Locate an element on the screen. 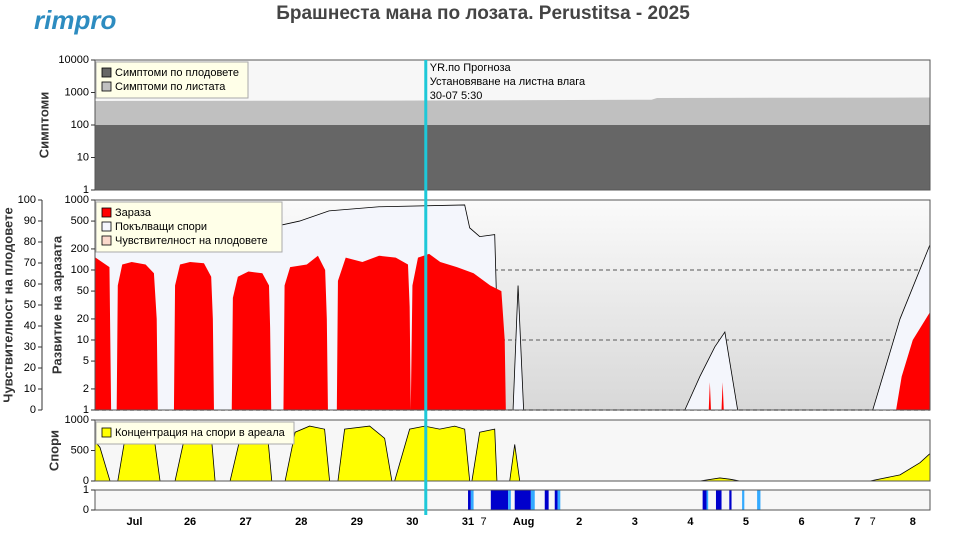 The width and height of the screenshot is (960, 535). x-tick-label: 5 is located at coordinates (746, 522).